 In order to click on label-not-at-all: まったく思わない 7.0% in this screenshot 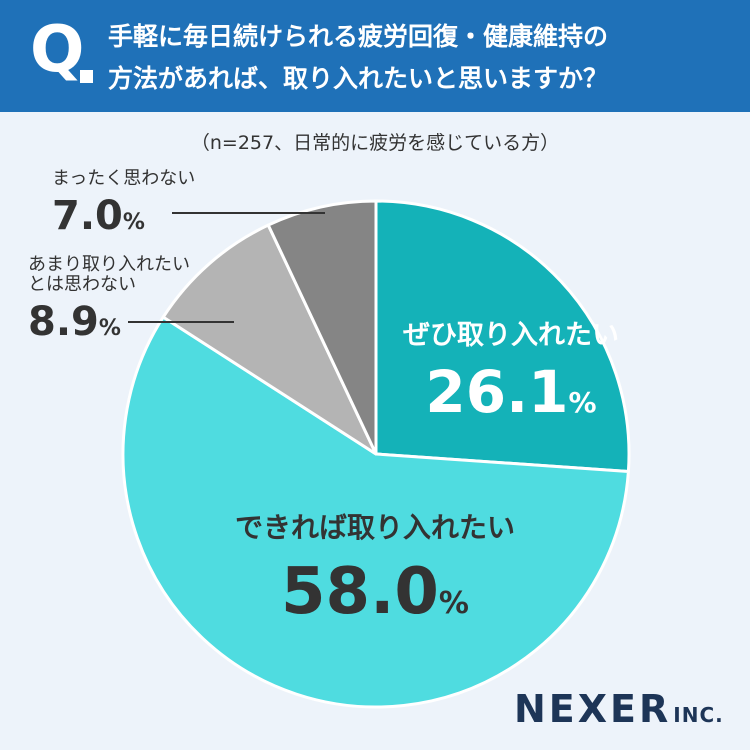, I will do `click(124, 203)`.